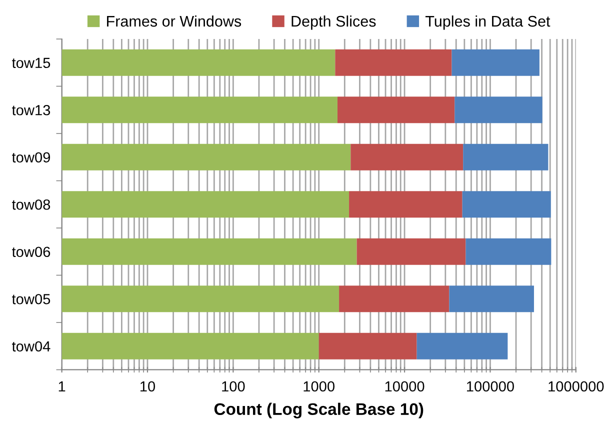 This screenshot has height=424, width=612. Describe the element at coordinates (31, 252) in the screenshot. I see `y-tick-label: tow06` at that location.